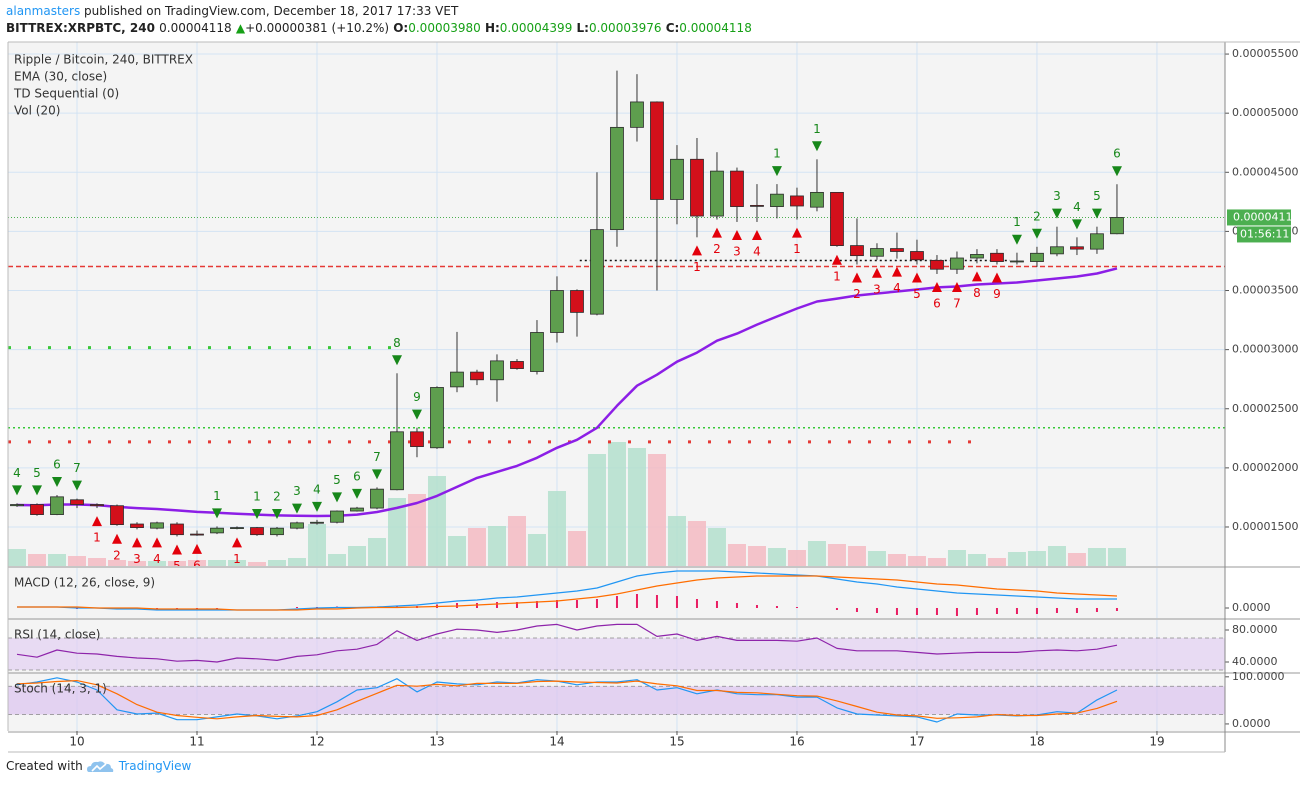 Image resolution: width=1300 pixels, height=785 pixels. I want to click on legend-entry: TD Sequential (0), so click(66, 94).